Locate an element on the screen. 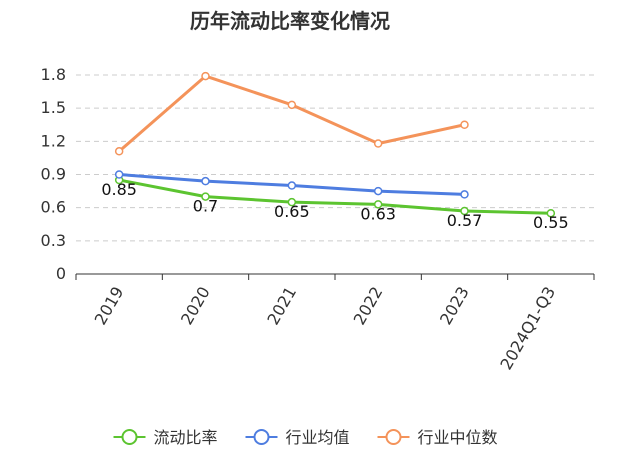  x-tick-label: 2021 is located at coordinates (281, 305).